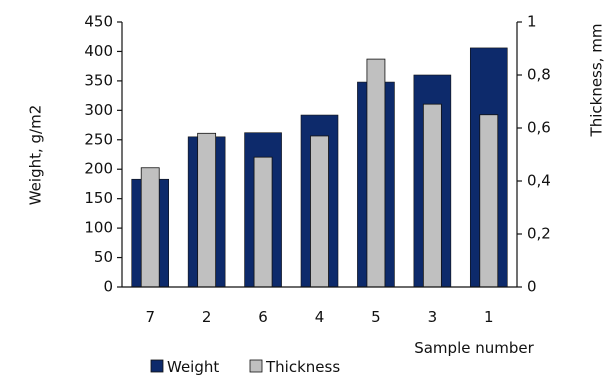 The height and width of the screenshot is (376, 610). I want to click on right-tick-label: 0,4, so click(539, 181).